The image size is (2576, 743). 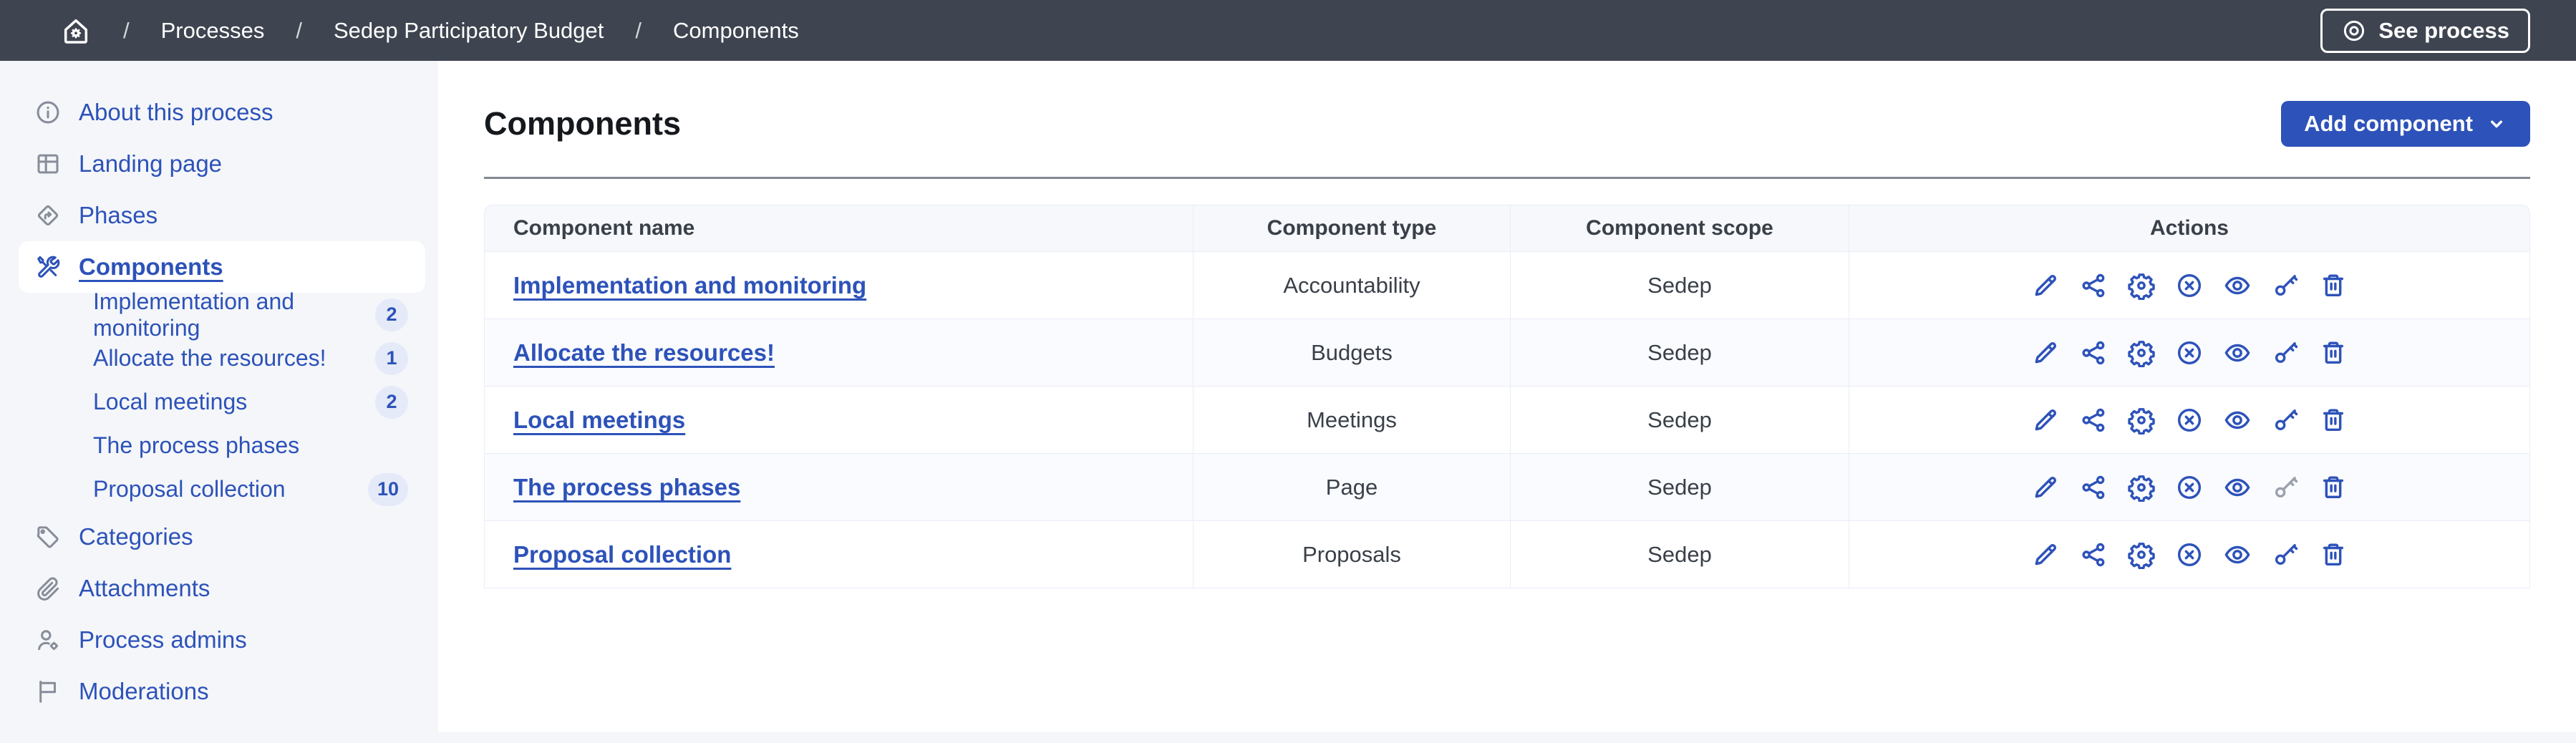 I want to click on count-badge: 2, so click(x=391, y=402).